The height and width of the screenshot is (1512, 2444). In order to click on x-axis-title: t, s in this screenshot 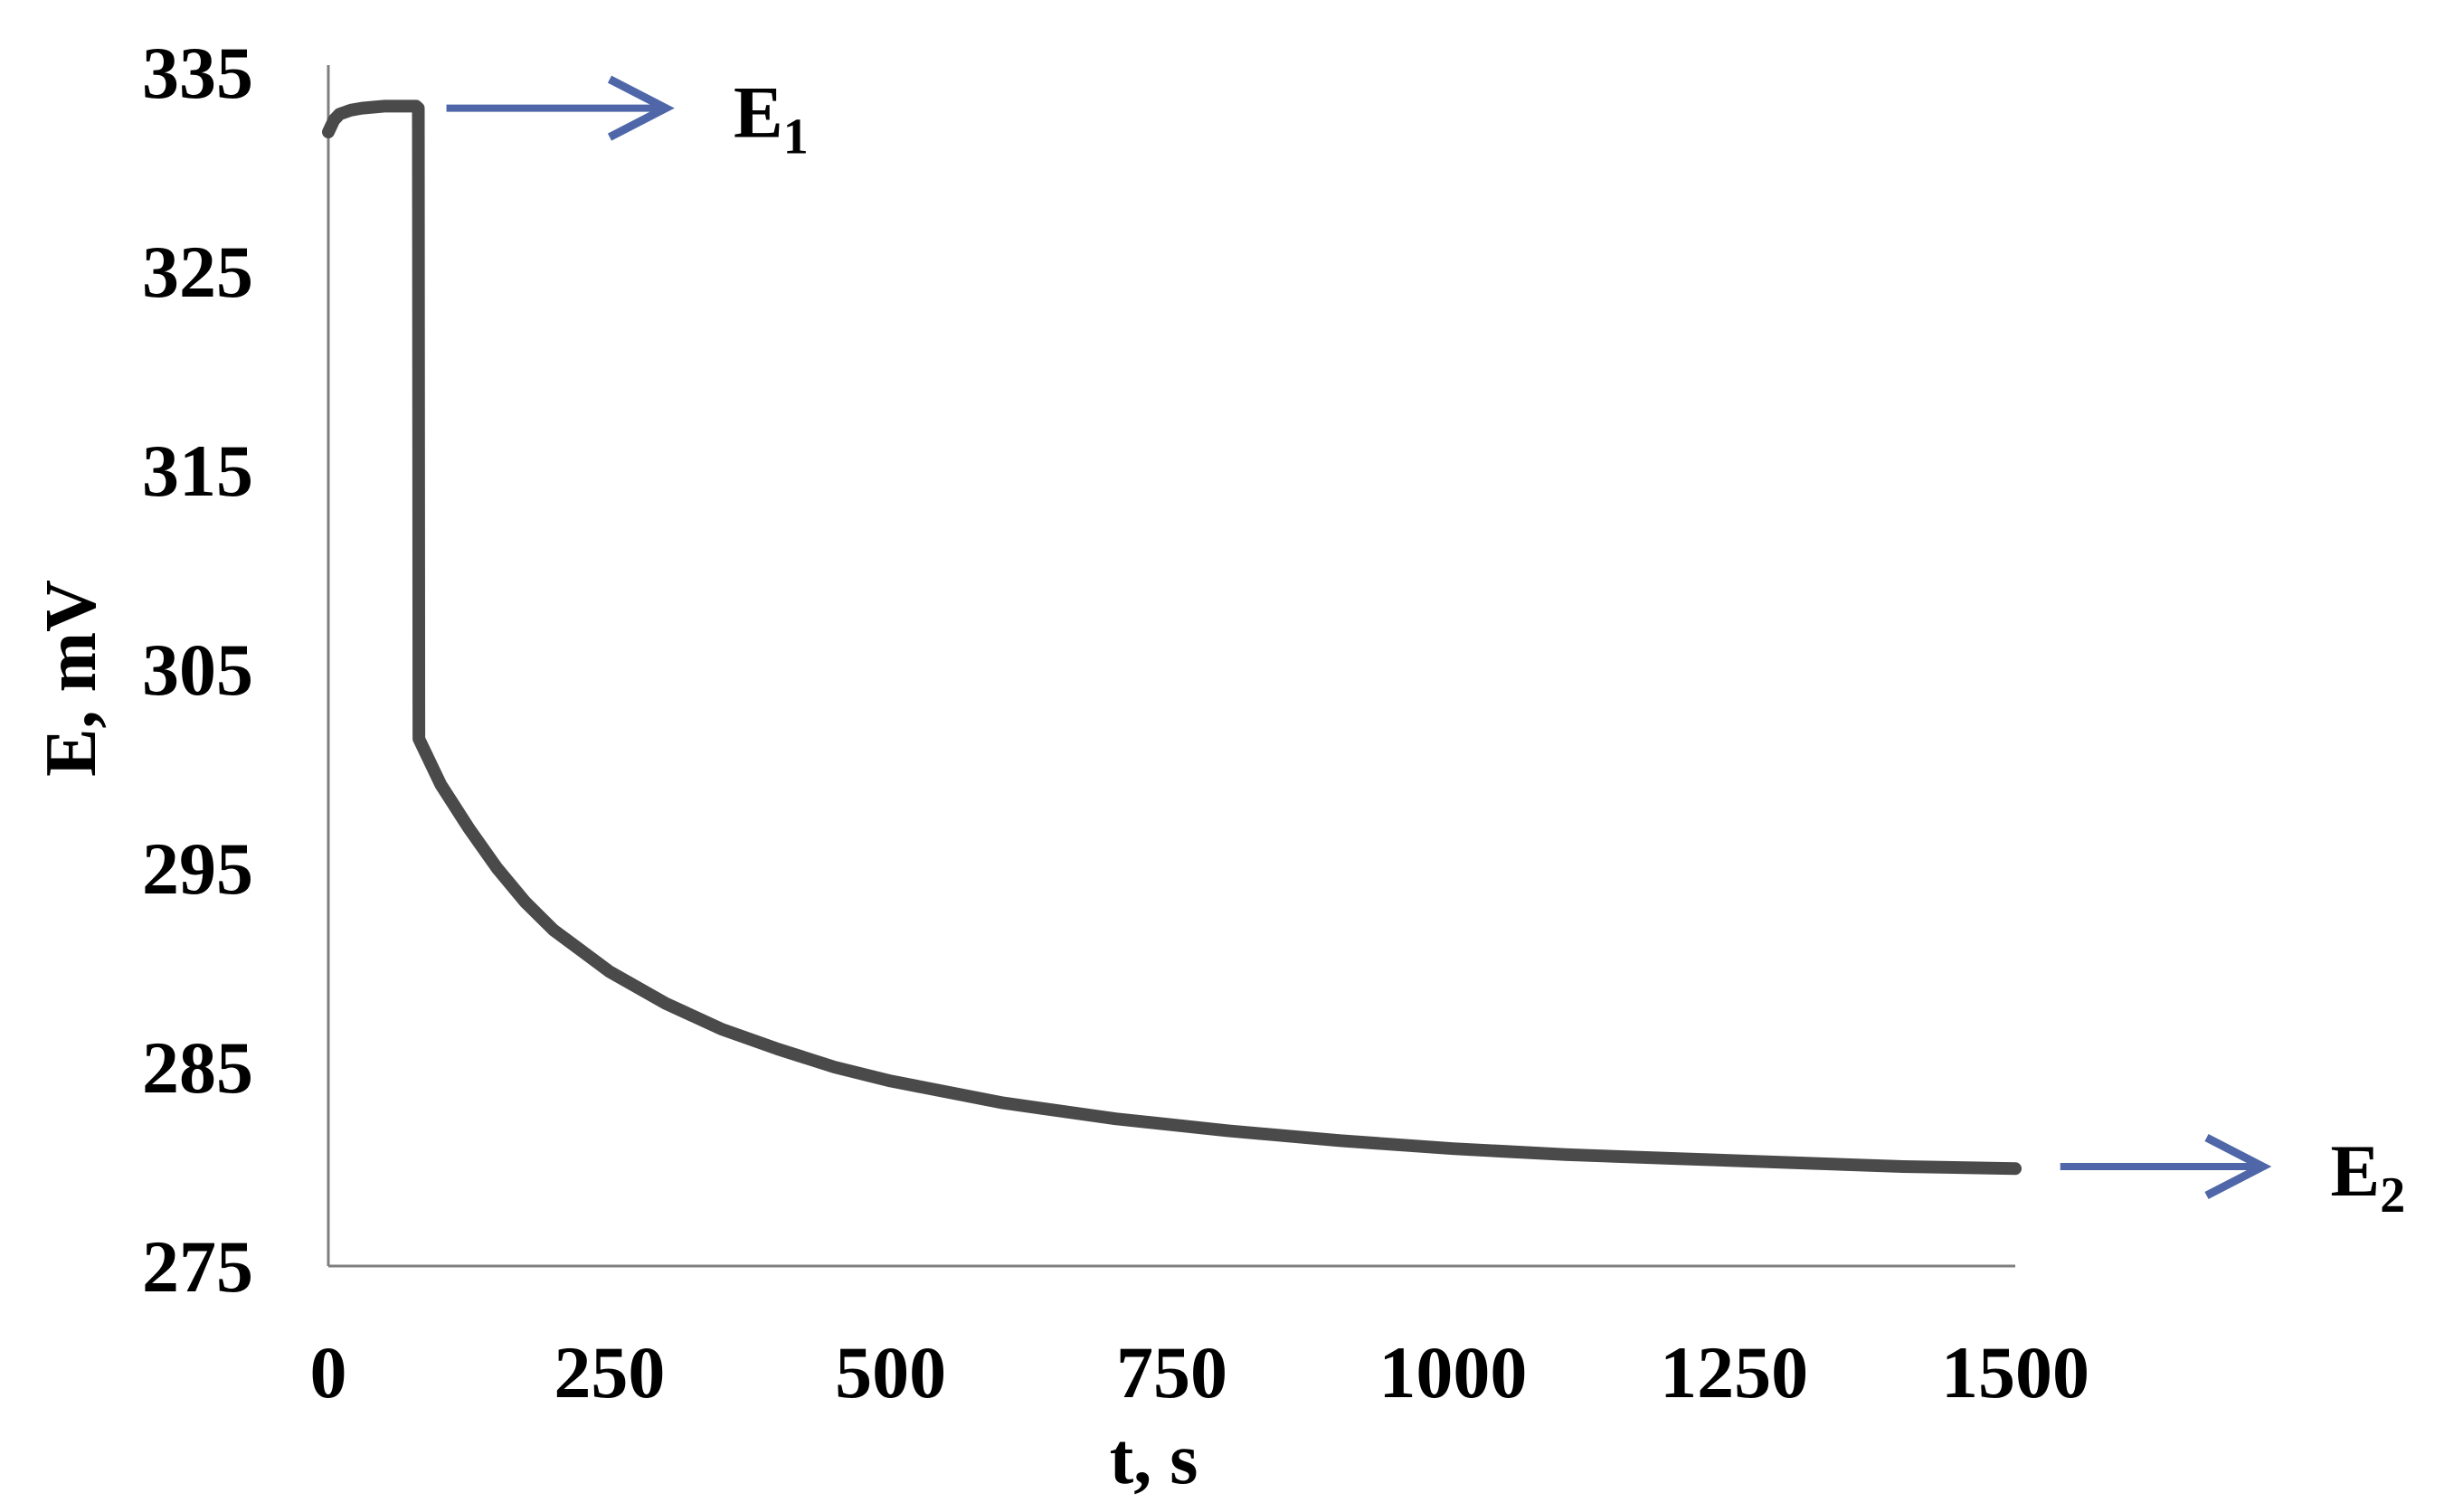, I will do `click(1154, 1459)`.